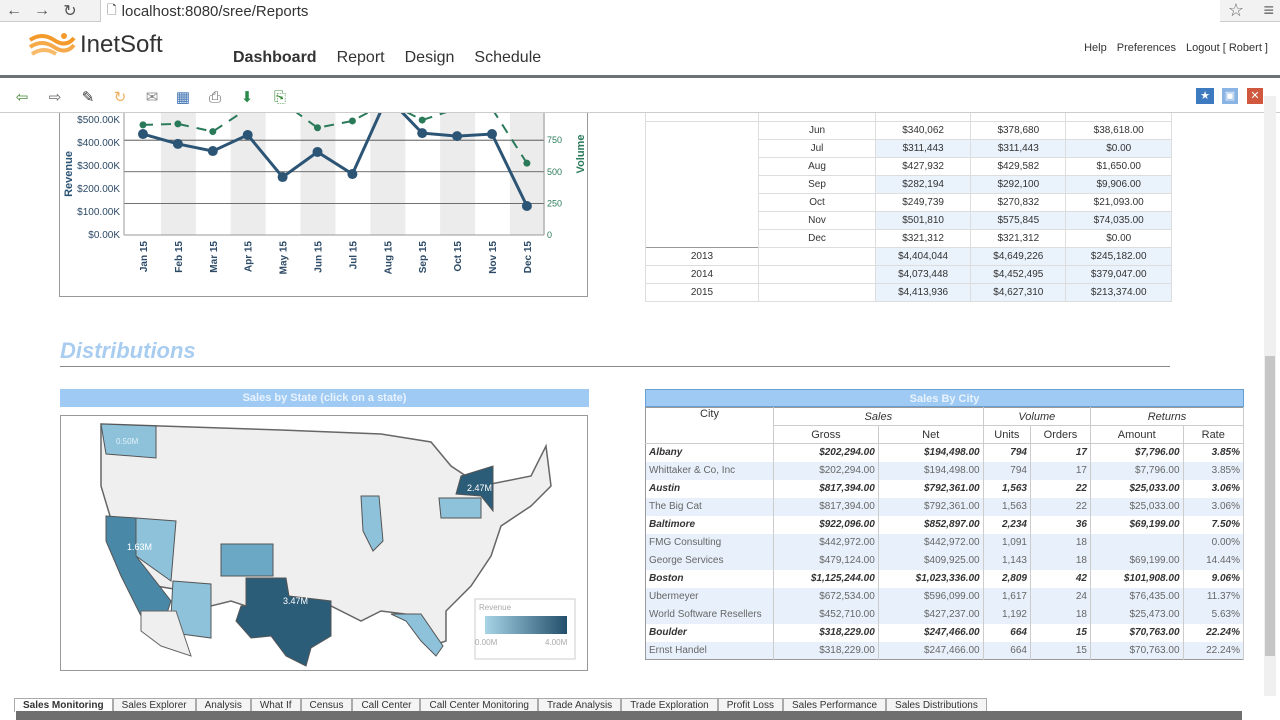 This screenshot has width=1280, height=720. Describe the element at coordinates (247, 97) in the screenshot. I see `export-icon: ⬇` at that location.